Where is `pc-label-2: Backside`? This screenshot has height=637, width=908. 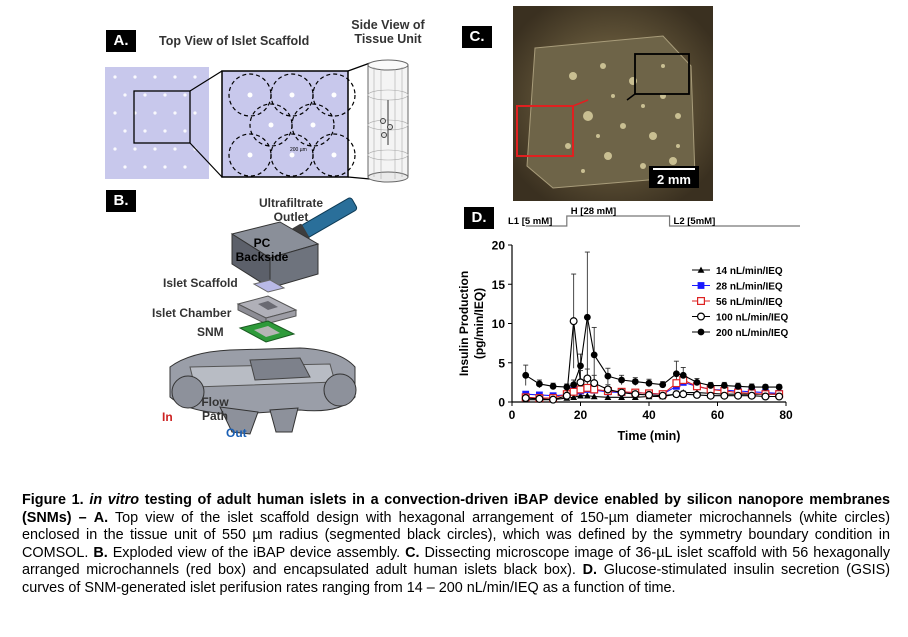
pc-label-2: Backside is located at coordinates (262, 257).